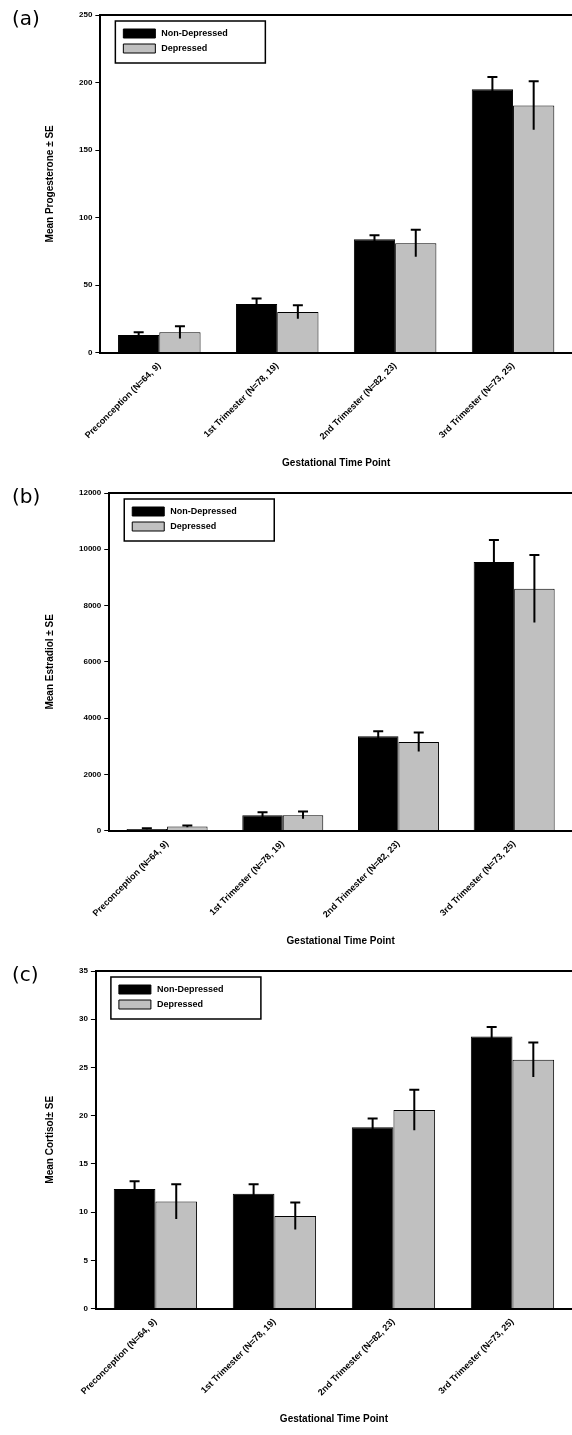  I want to click on y-tick-label: 8000, so click(92, 605).